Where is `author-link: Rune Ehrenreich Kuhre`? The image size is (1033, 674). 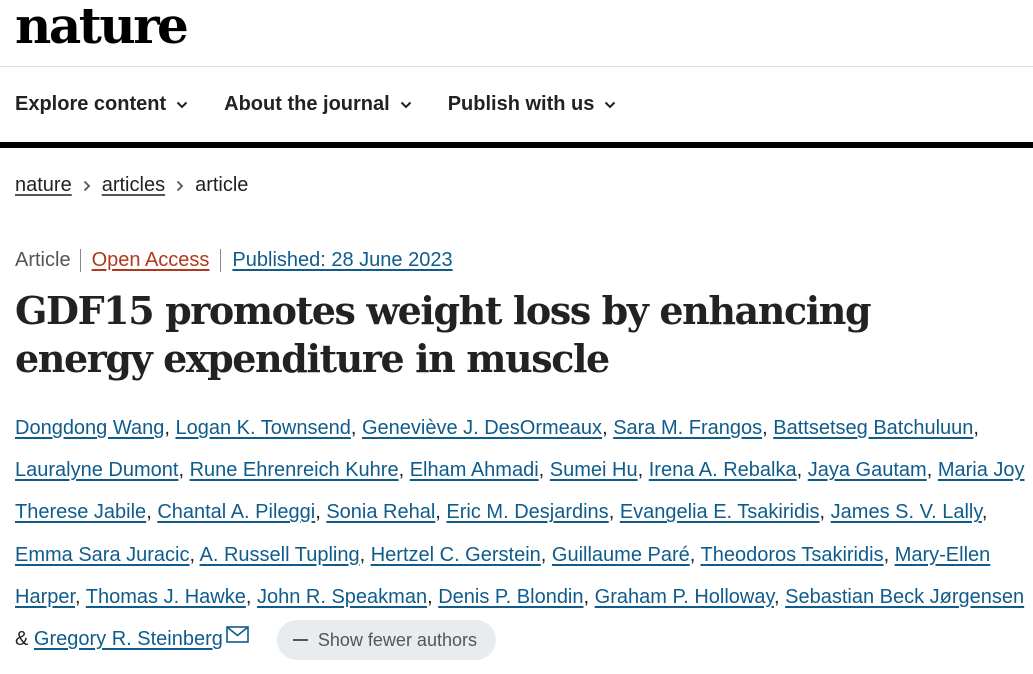 author-link: Rune Ehrenreich Kuhre is located at coordinates (294, 470).